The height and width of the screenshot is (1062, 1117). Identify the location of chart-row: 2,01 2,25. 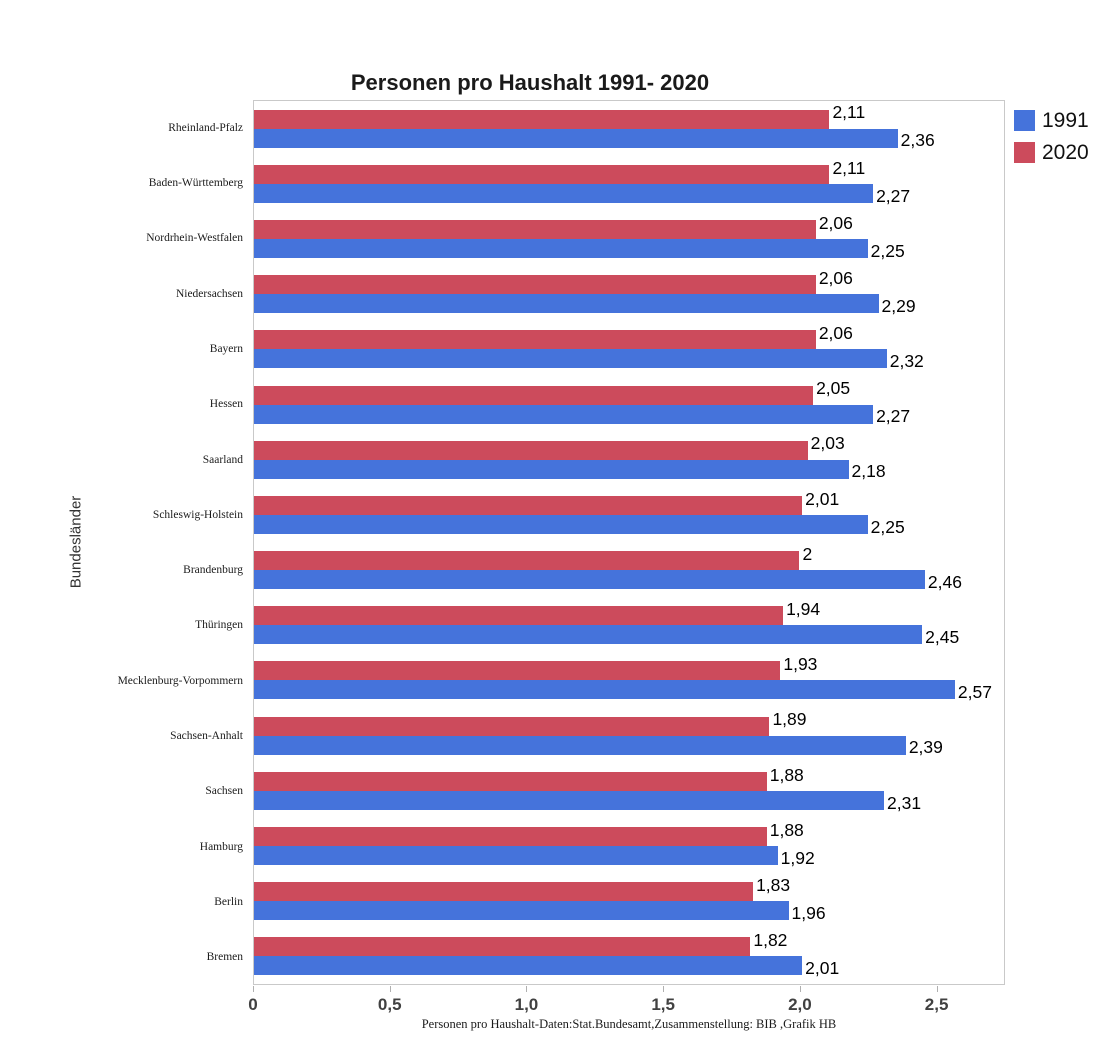
(629, 514).